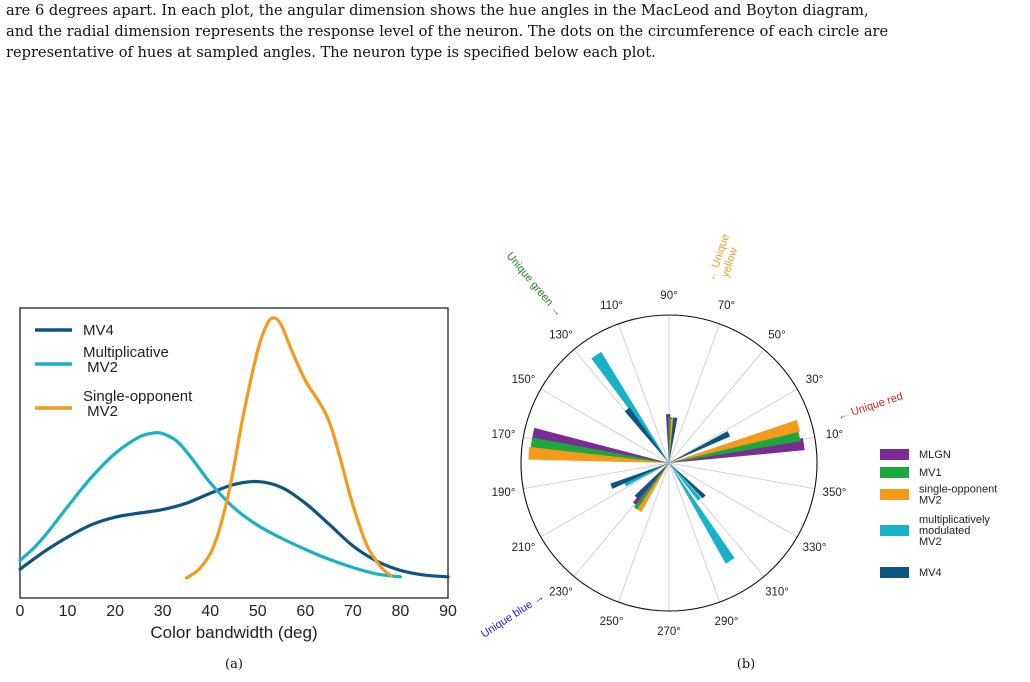 This screenshot has height=682, width=1030. What do you see at coordinates (68, 611) in the screenshot?
I see `x-tick-label: 10` at bounding box center [68, 611].